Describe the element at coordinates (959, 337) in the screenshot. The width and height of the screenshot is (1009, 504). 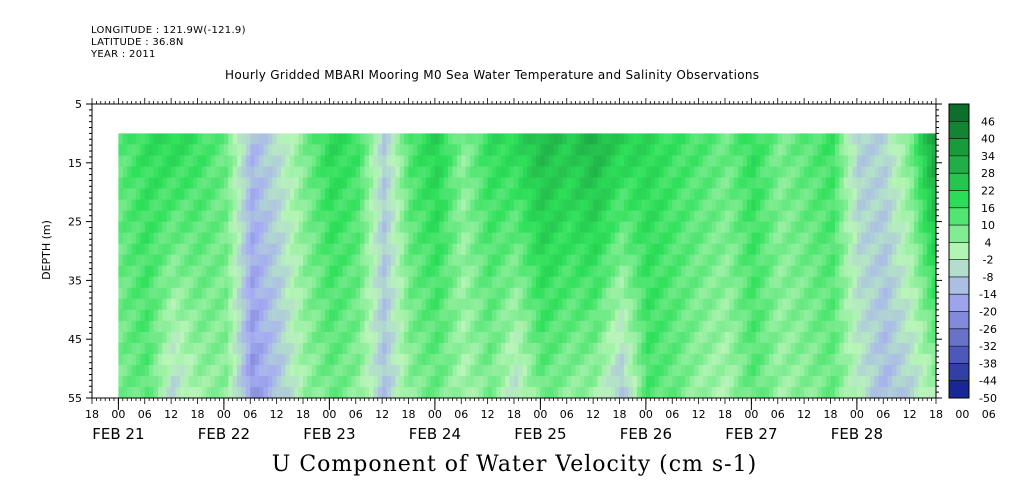
I see `colorbar-swatch` at that location.